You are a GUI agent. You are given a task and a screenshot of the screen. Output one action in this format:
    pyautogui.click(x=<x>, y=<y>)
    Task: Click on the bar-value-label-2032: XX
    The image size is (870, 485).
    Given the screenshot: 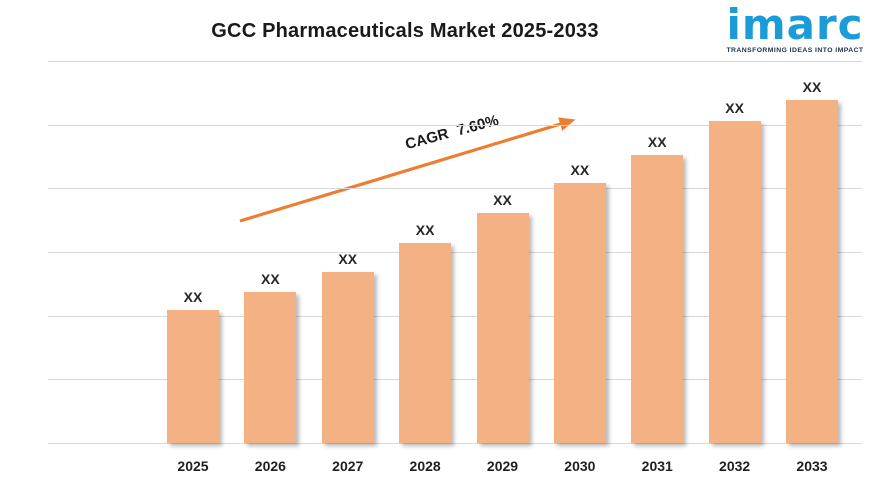 What is the action you would take?
    pyautogui.click(x=734, y=108)
    